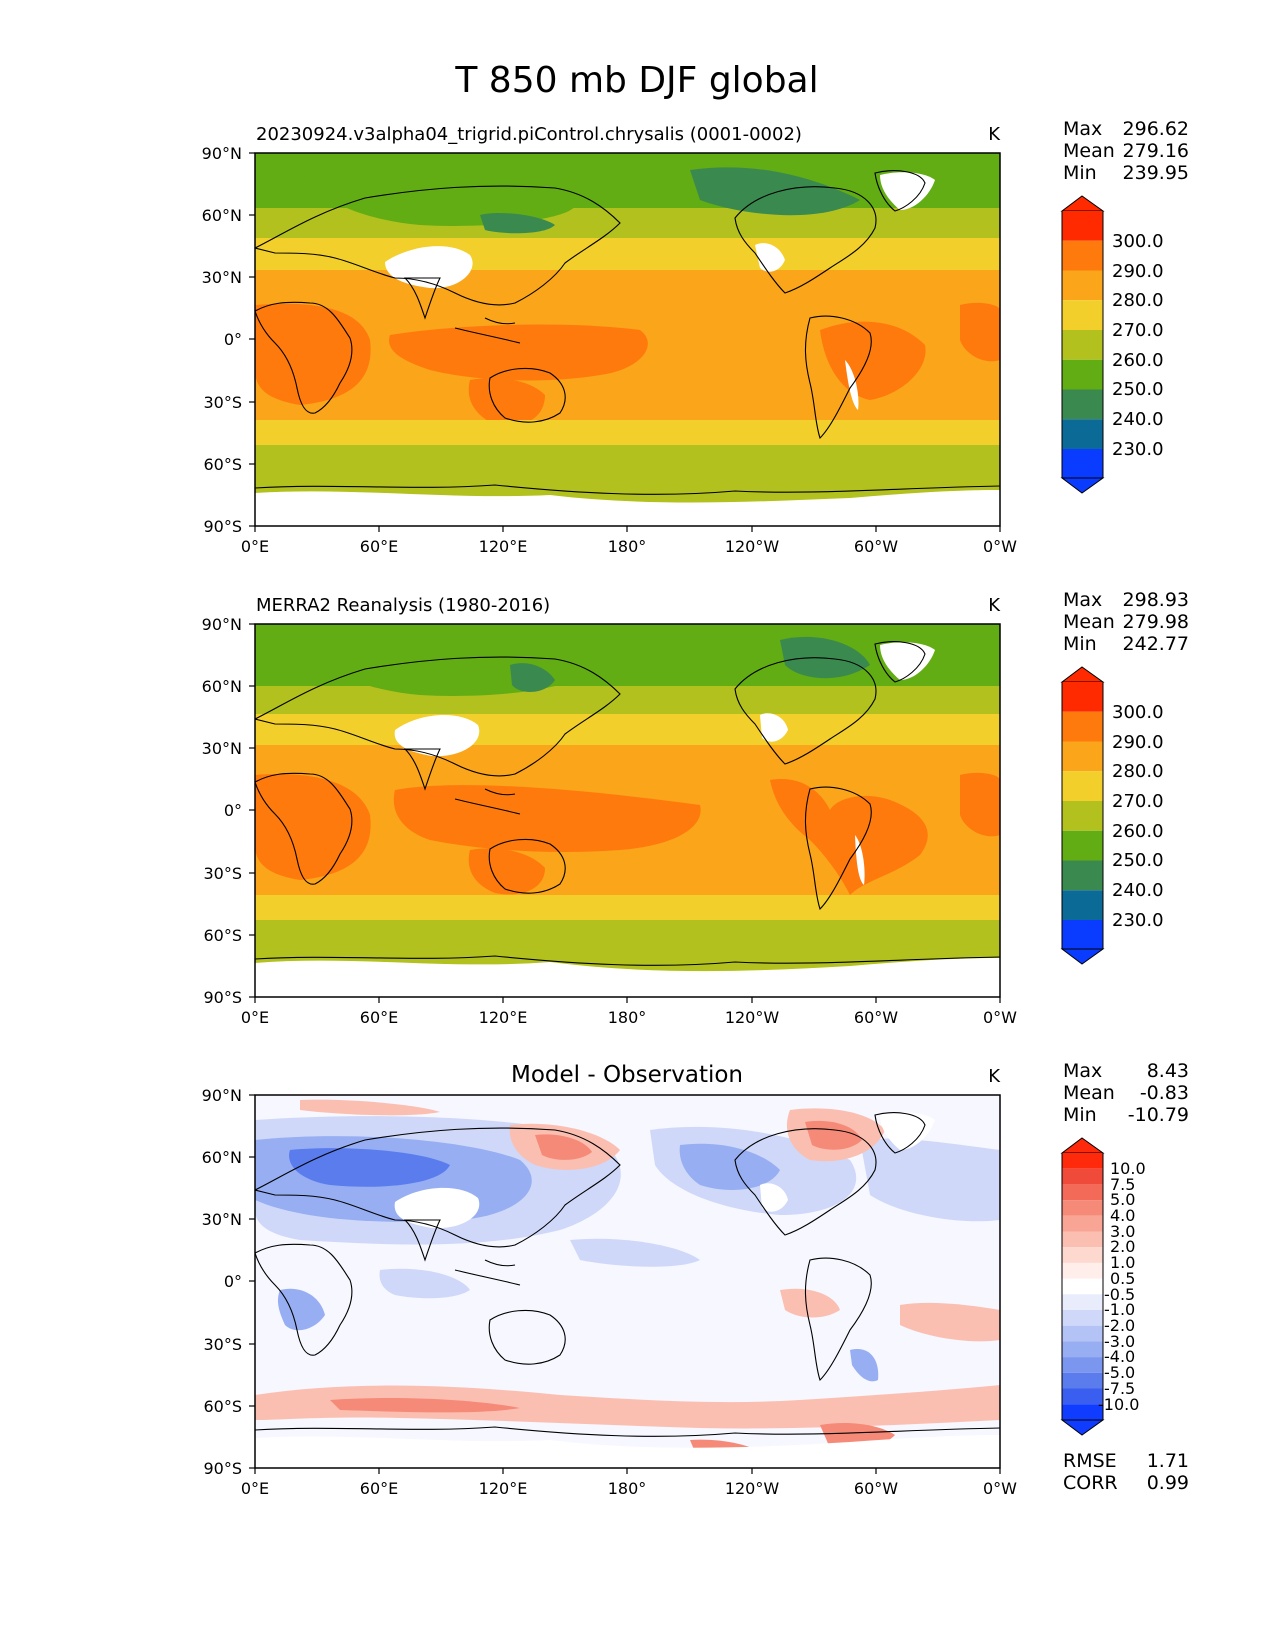 This screenshot has height=1650, width=1275. Describe the element at coordinates (1119, 1388) in the screenshot. I see `colorbar-label: -7.5` at that location.